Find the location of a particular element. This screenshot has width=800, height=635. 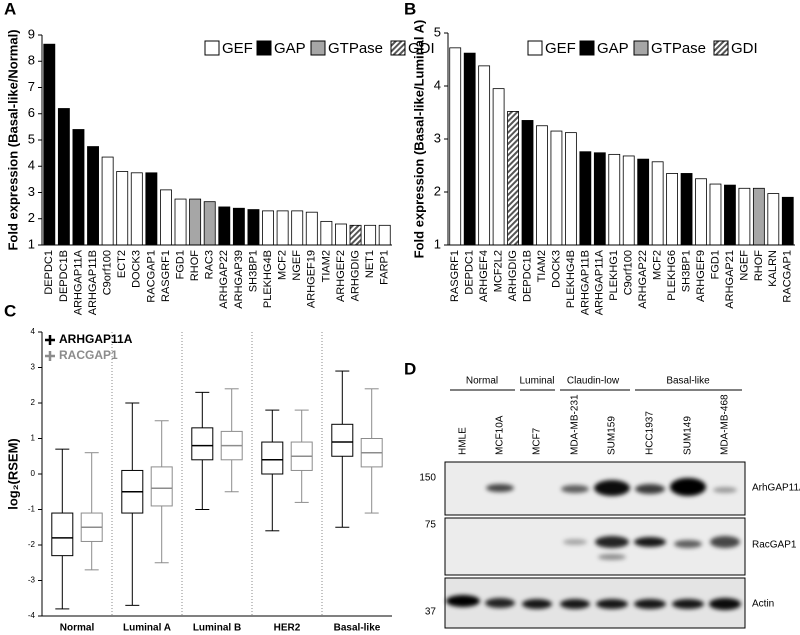

panel-label: C is located at coordinates (10, 310).